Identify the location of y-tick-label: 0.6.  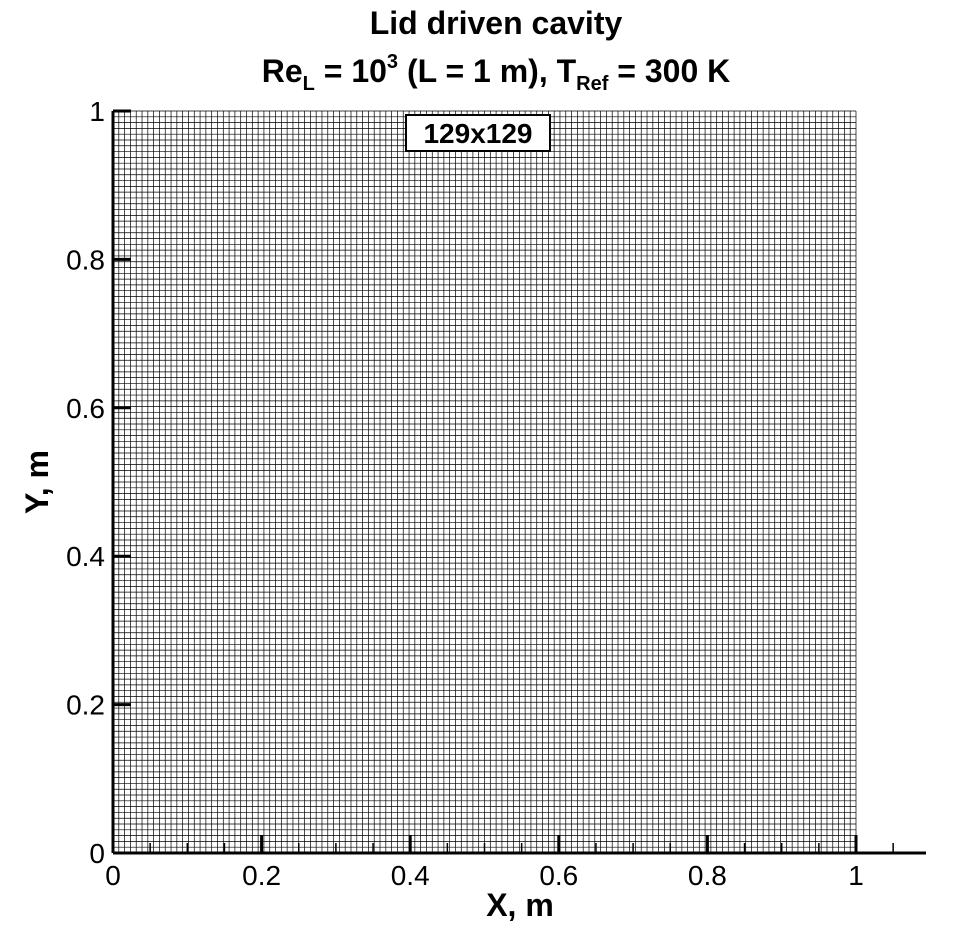
(85, 408).